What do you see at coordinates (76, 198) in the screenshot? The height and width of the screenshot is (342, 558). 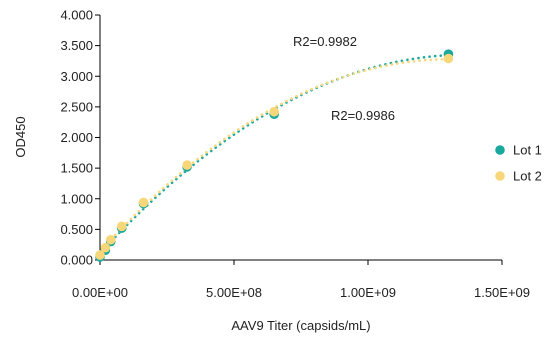 I see `y-tick-label: 1.000` at bounding box center [76, 198].